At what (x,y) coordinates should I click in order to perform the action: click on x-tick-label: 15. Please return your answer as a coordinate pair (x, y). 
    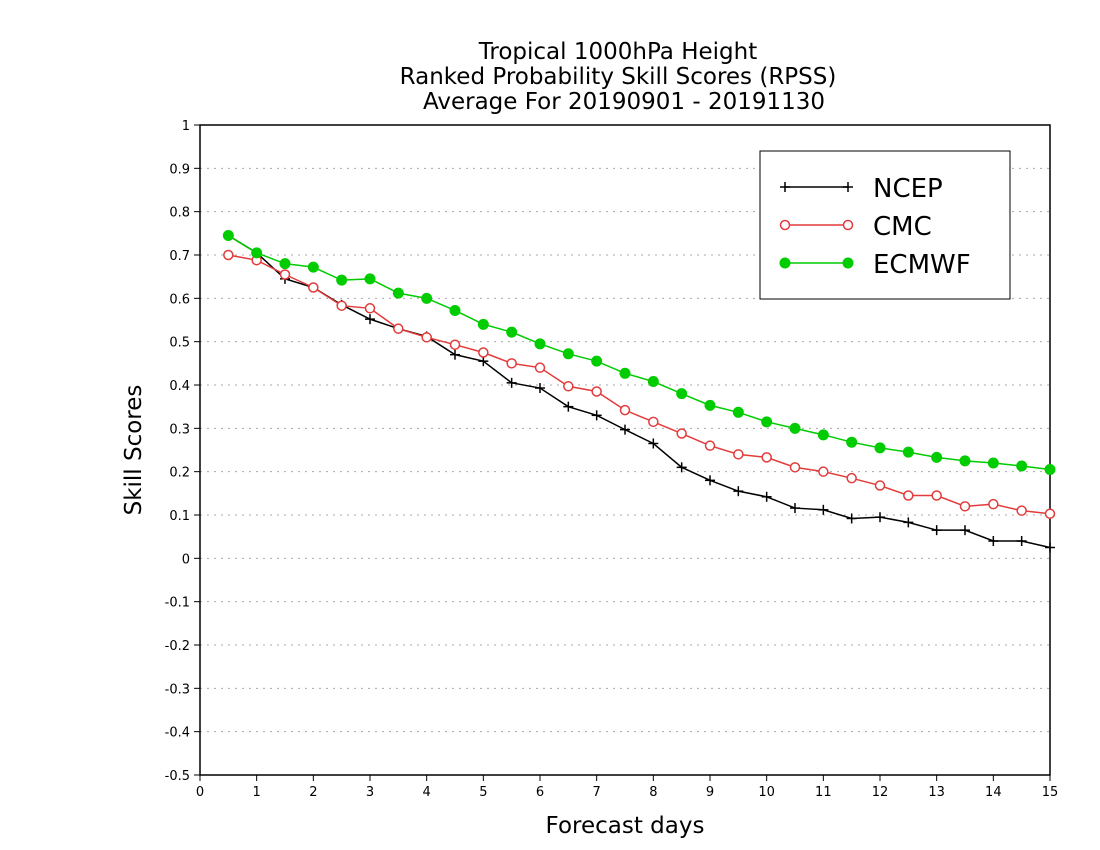
    Looking at the image, I should click on (1050, 792).